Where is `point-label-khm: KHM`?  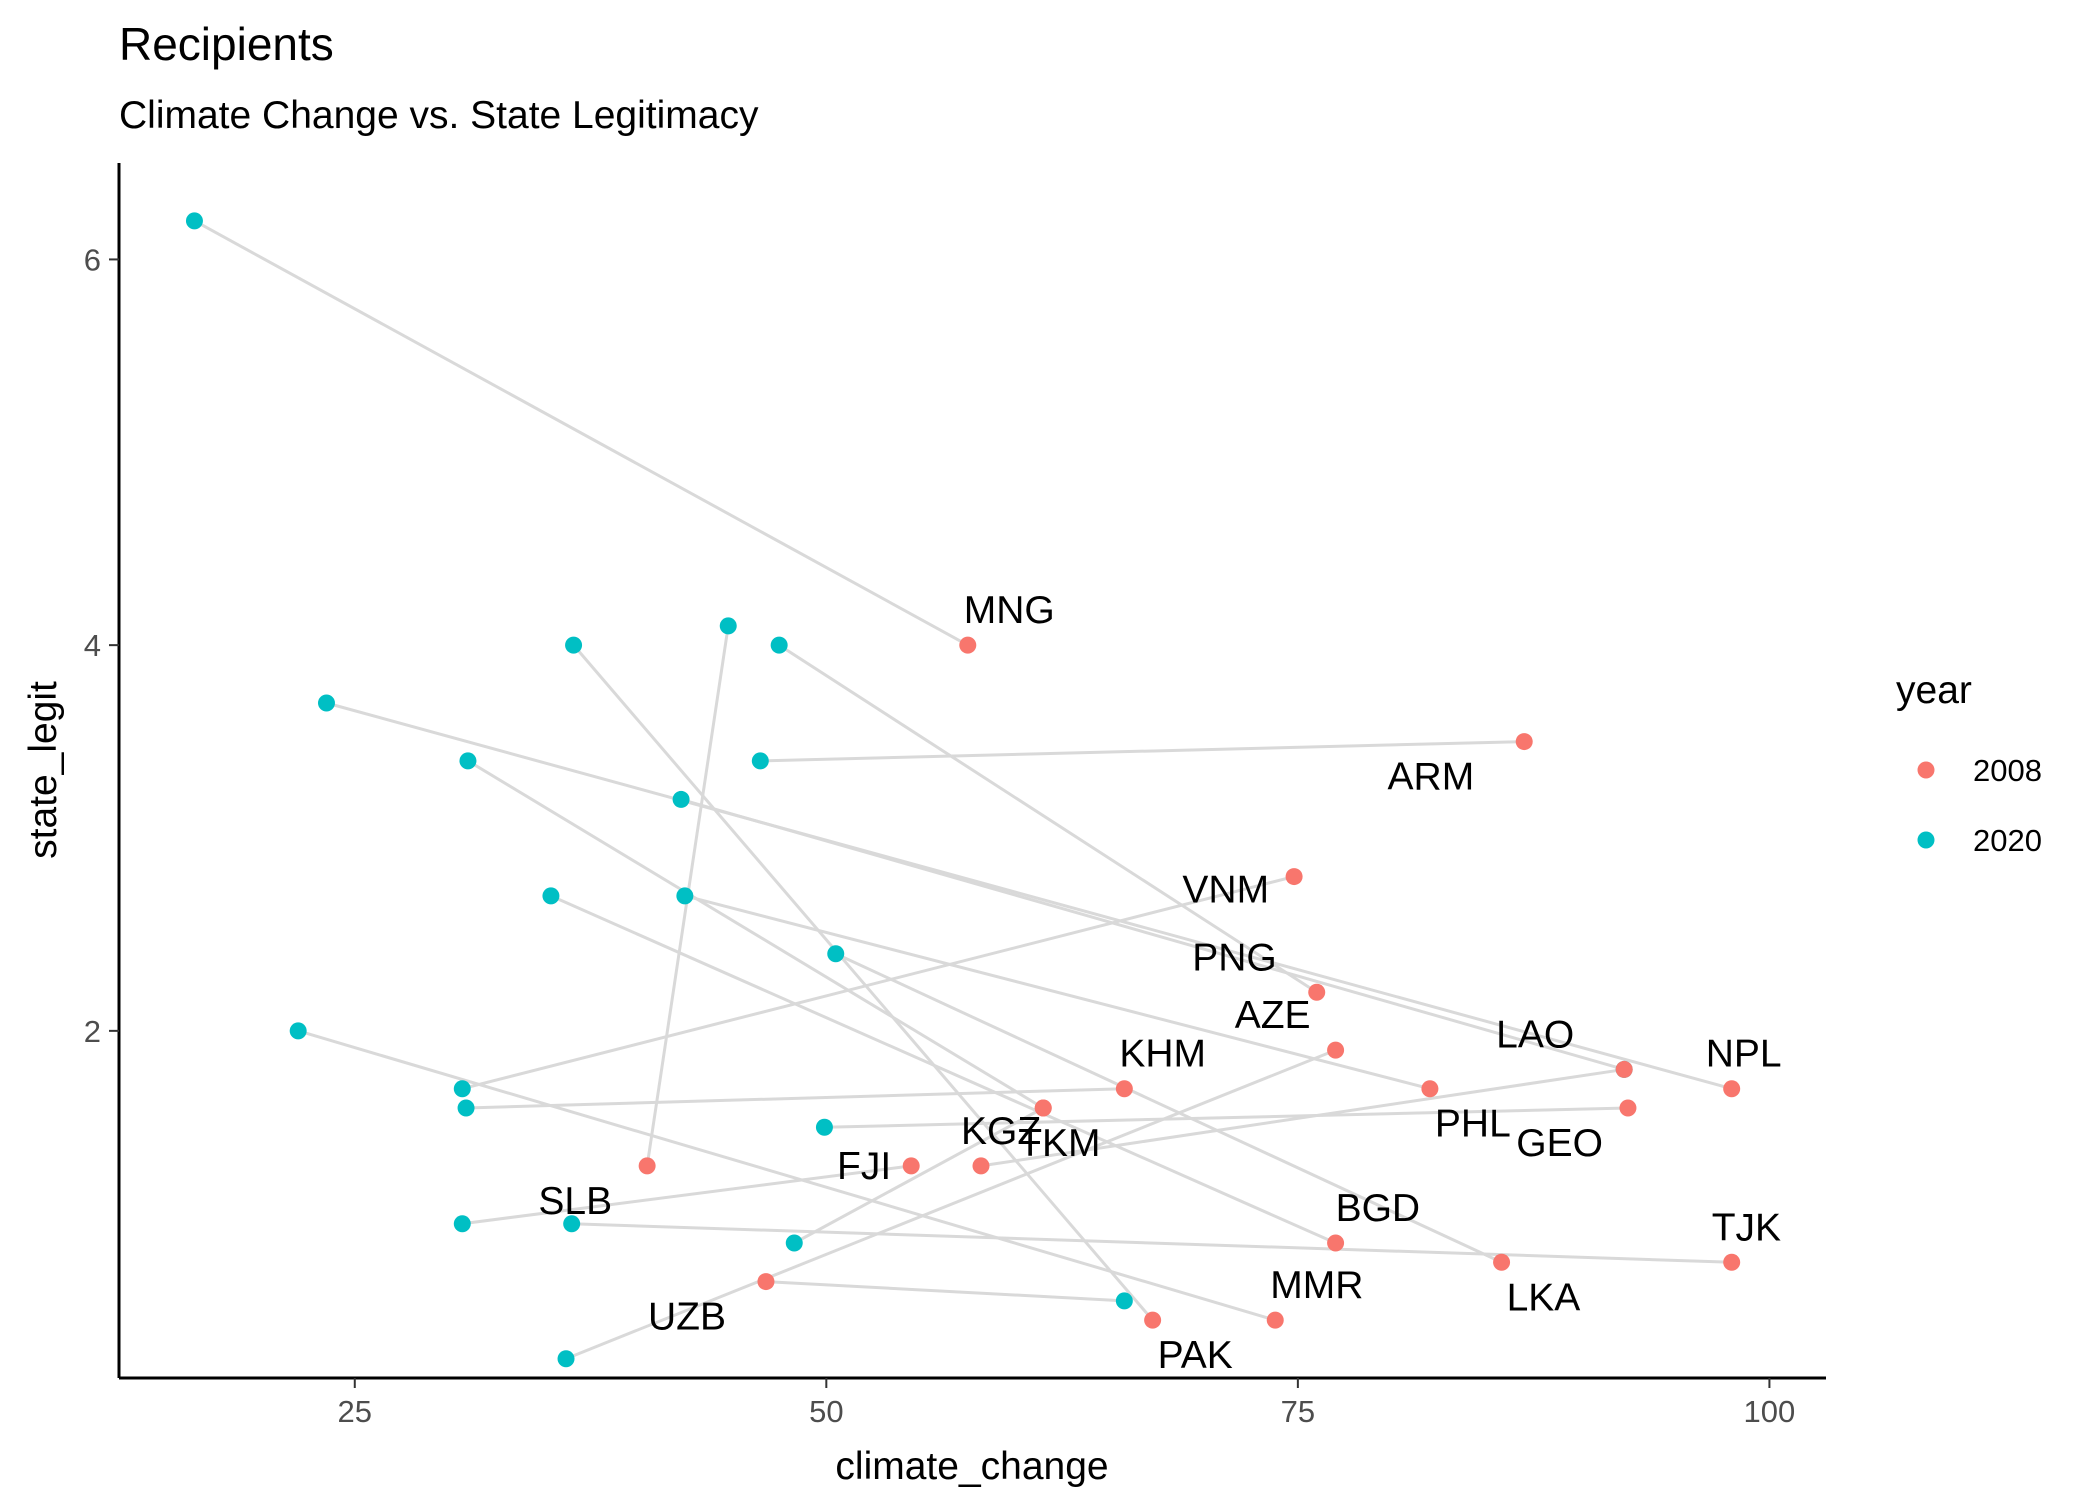 point-label-khm: KHM is located at coordinates (1162, 1054).